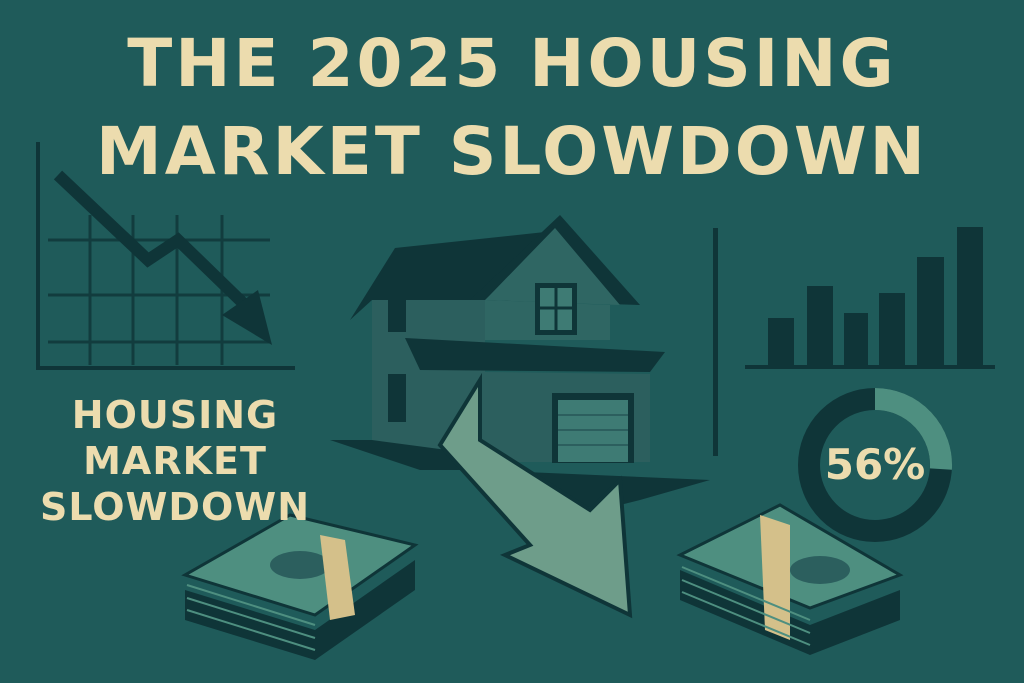 The image size is (1024, 683). Describe the element at coordinates (512, 63) in the screenshot. I see `title-line-1: THE 2025 HOUSING` at that location.